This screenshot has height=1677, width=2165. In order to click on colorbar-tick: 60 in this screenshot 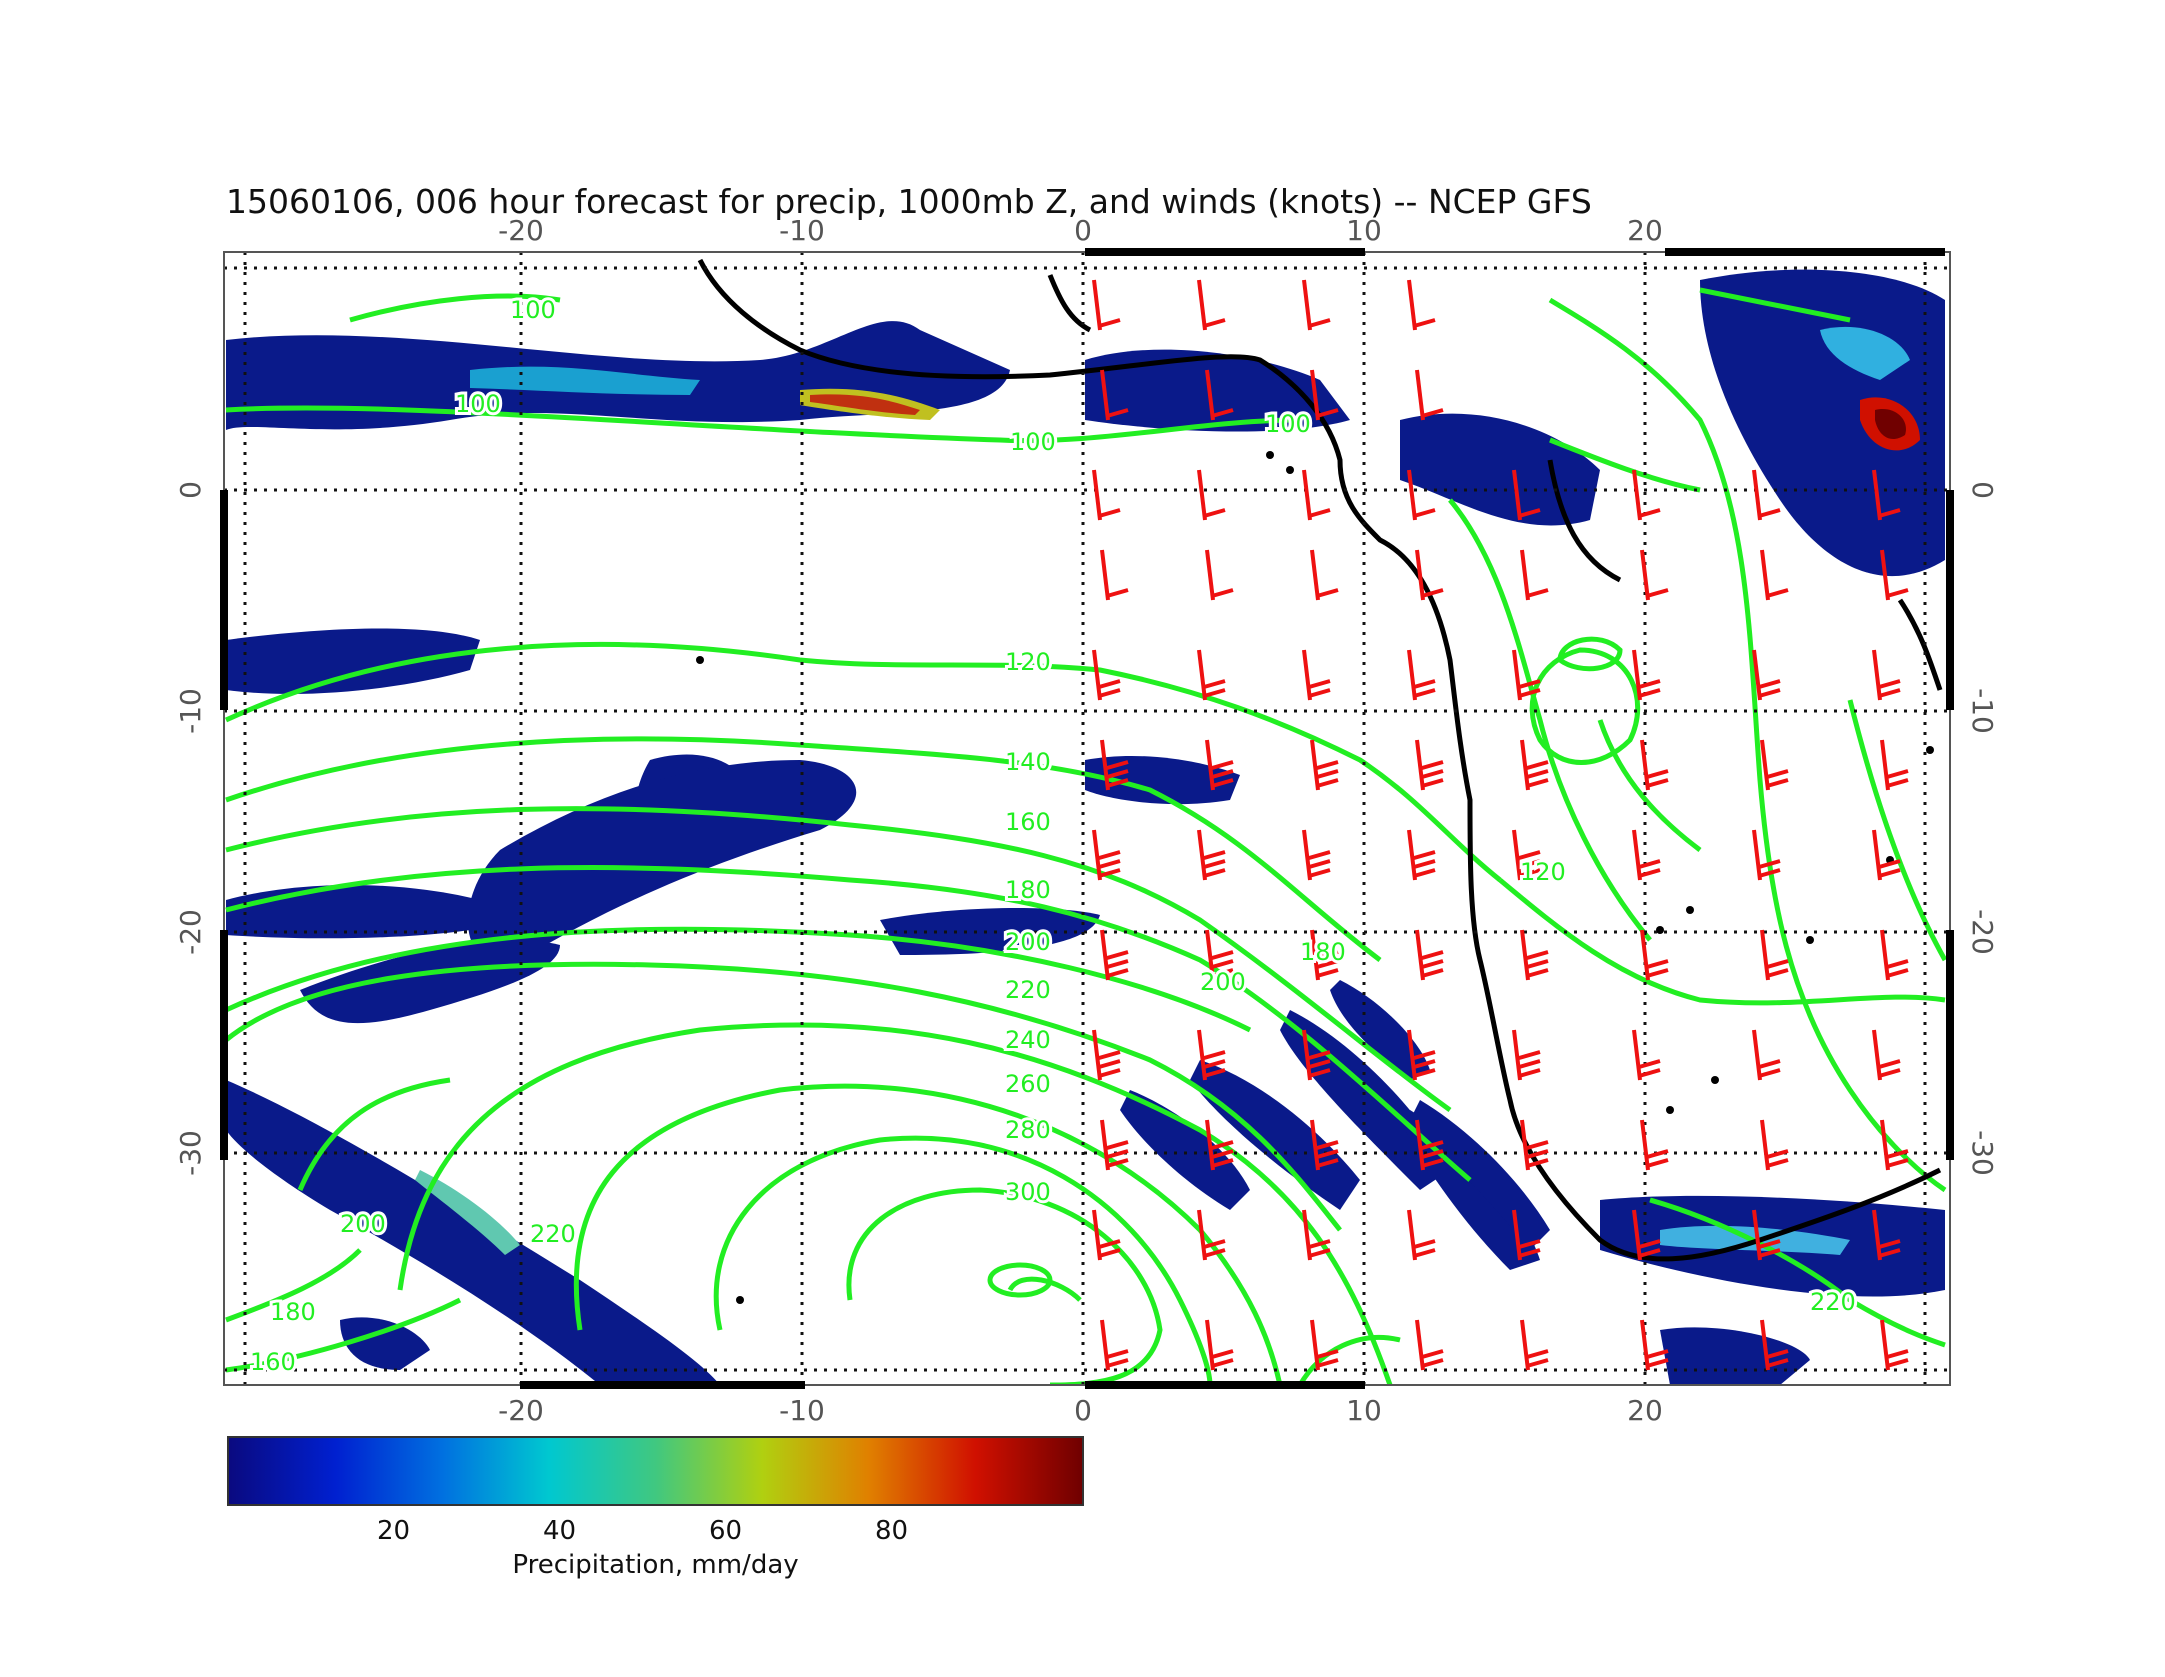, I will do `click(726, 1531)`.